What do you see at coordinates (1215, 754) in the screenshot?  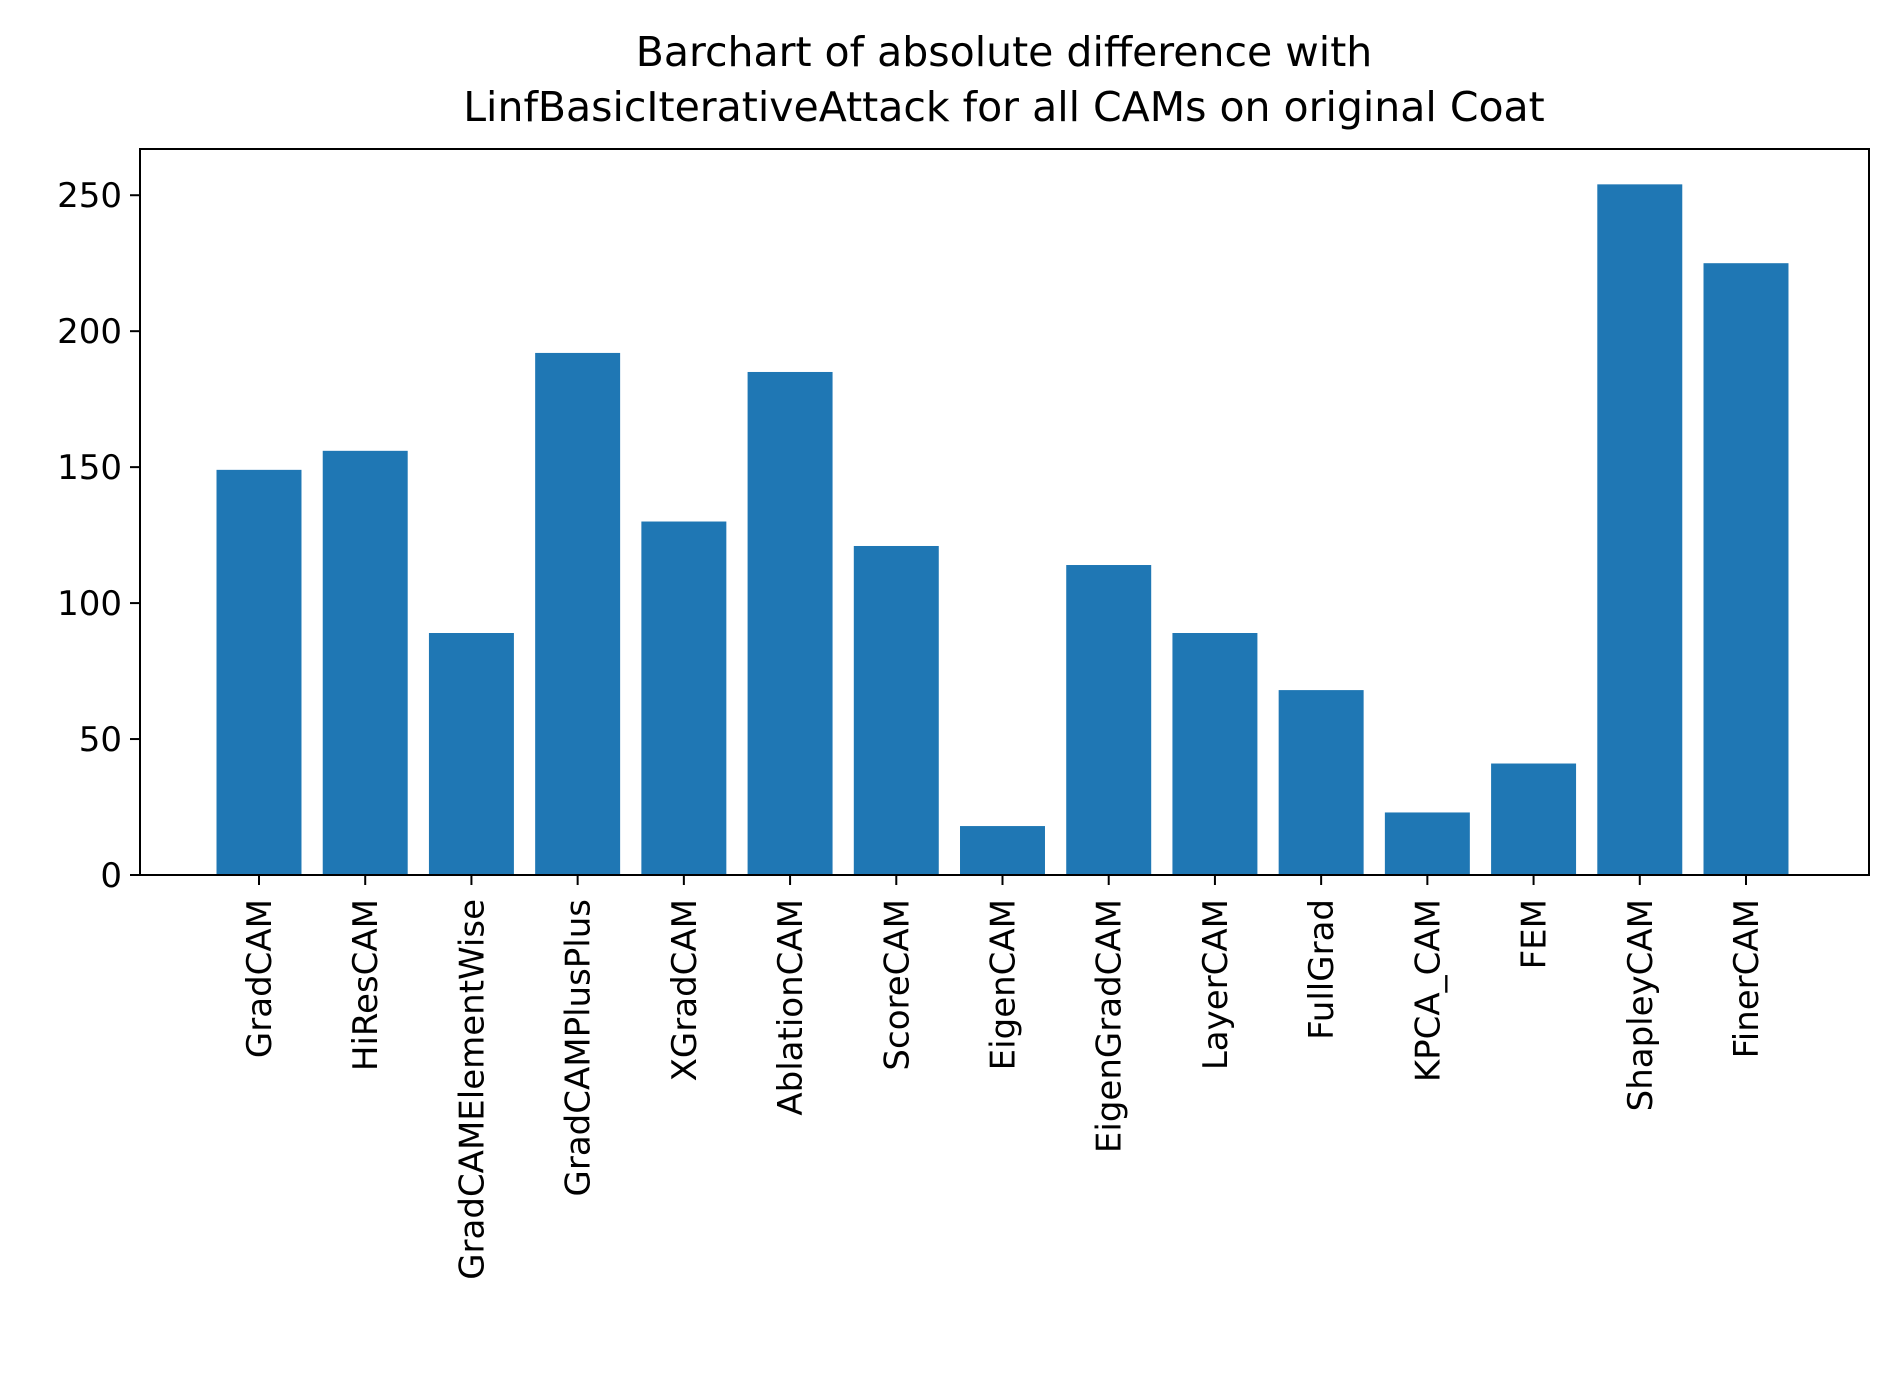 I see `bar-layercam` at bounding box center [1215, 754].